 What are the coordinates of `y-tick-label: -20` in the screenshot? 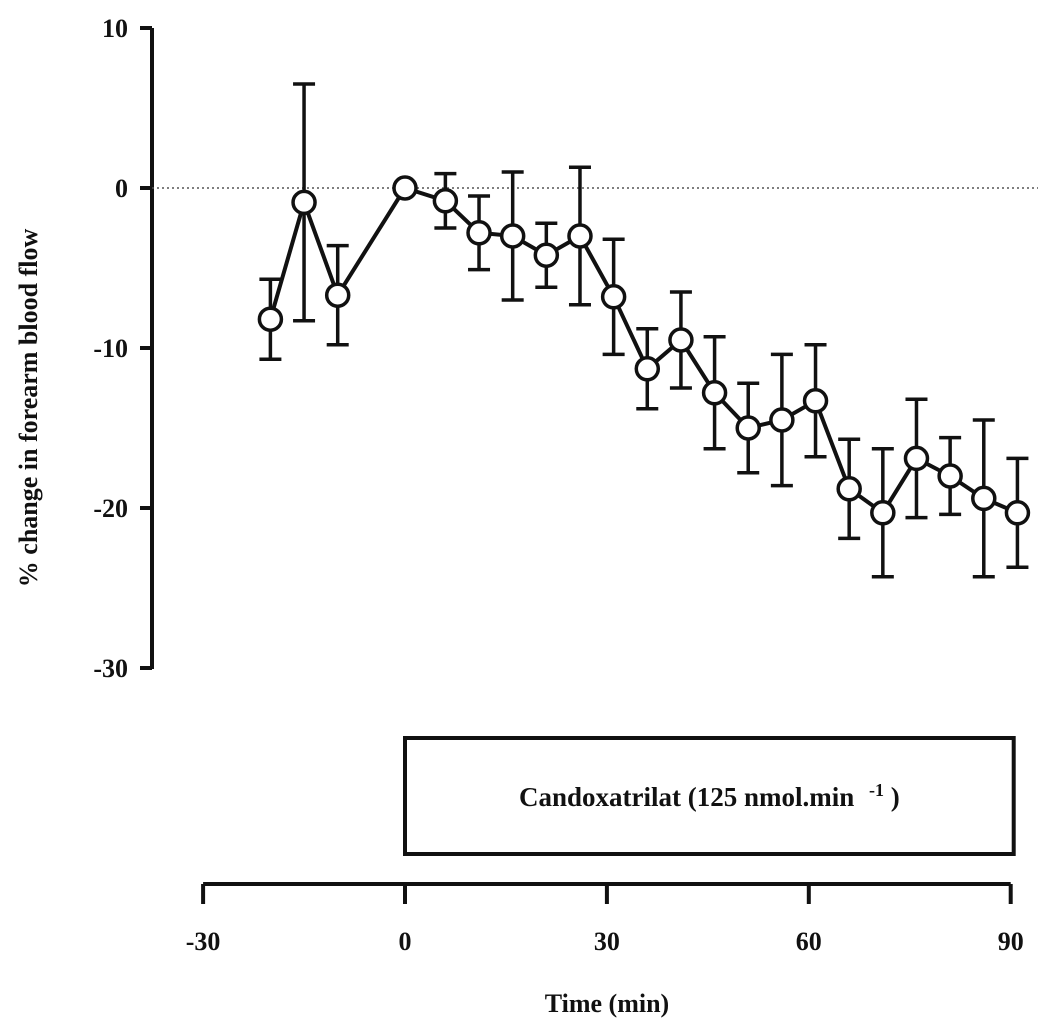 It's located at (110, 508).